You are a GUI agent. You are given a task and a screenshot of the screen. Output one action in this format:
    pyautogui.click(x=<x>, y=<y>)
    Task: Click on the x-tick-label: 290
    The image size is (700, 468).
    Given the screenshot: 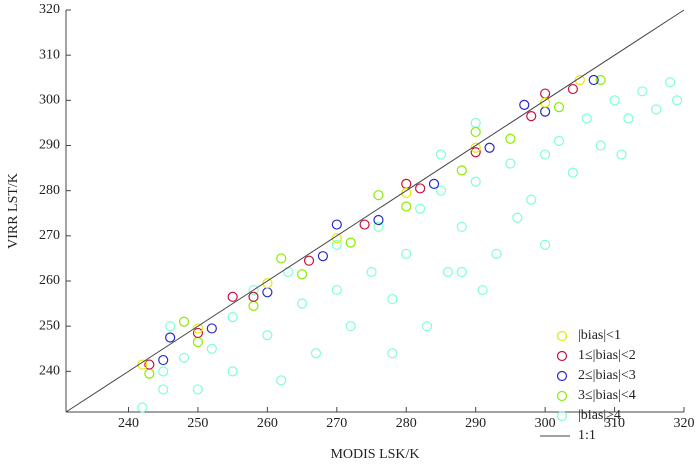 What is the action you would take?
    pyautogui.click(x=475, y=423)
    